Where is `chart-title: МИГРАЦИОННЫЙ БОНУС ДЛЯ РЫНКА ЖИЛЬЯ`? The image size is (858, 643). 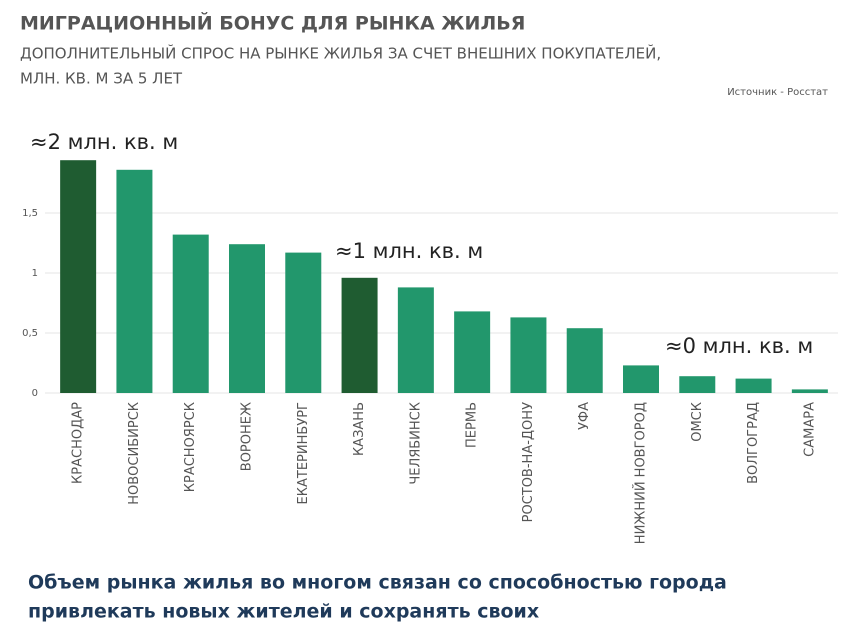
chart-title: МИГРАЦИОННЫЙ БОНУС ДЛЯ РЫНКА ЖИЛЬЯ is located at coordinates (272, 23).